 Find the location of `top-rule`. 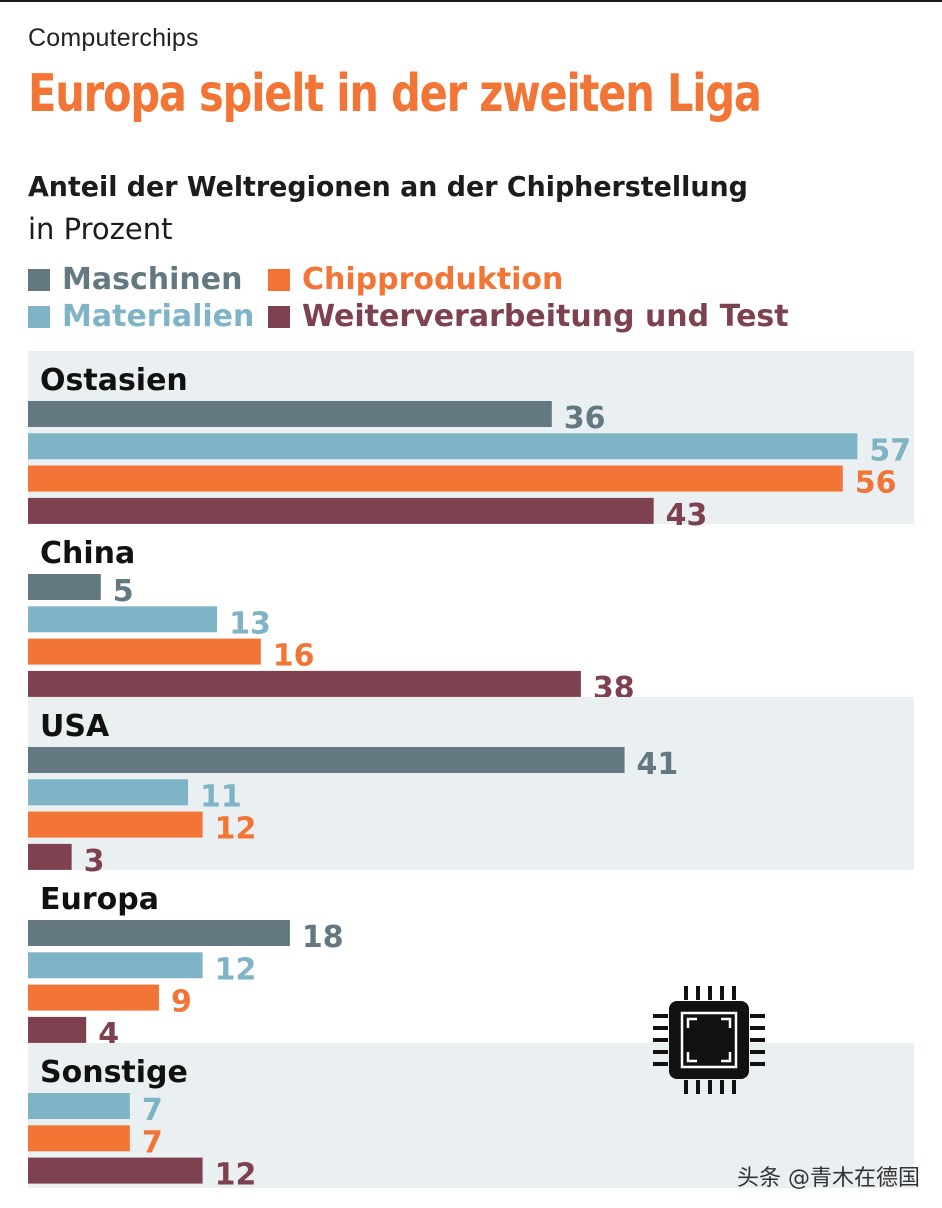

top-rule is located at coordinates (471, 1).